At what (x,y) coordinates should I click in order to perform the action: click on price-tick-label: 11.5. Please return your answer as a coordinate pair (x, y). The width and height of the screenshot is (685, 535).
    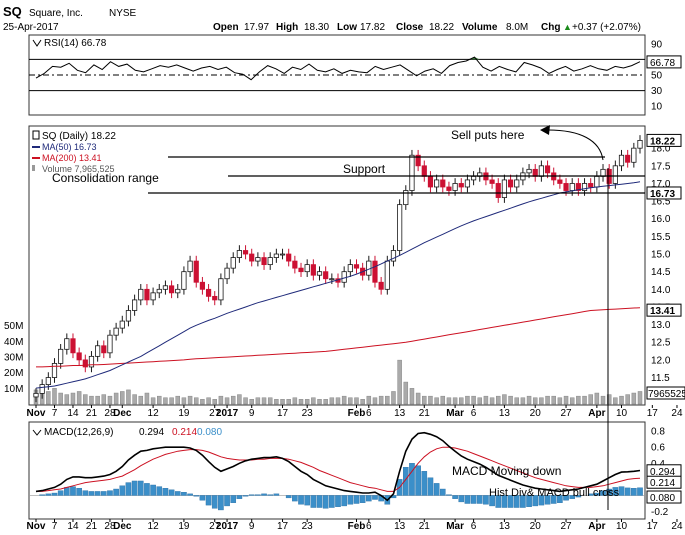
    Looking at the image, I should click on (660, 378).